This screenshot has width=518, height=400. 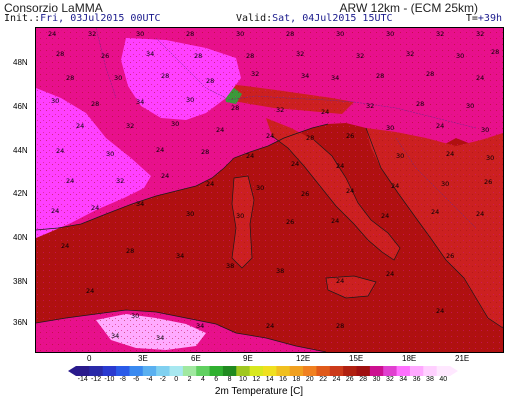 What do you see at coordinates (349, 379) in the screenshot?
I see `colorbar-tick-label: 26` at bounding box center [349, 379].